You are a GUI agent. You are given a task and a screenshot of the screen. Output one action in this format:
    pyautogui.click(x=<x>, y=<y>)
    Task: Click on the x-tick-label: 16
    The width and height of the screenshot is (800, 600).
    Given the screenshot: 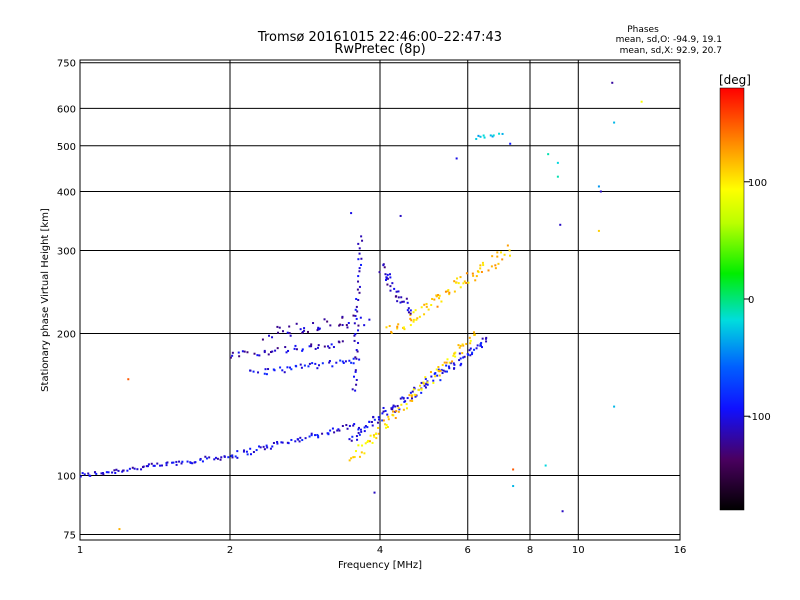 What is the action you would take?
    pyautogui.click(x=680, y=550)
    